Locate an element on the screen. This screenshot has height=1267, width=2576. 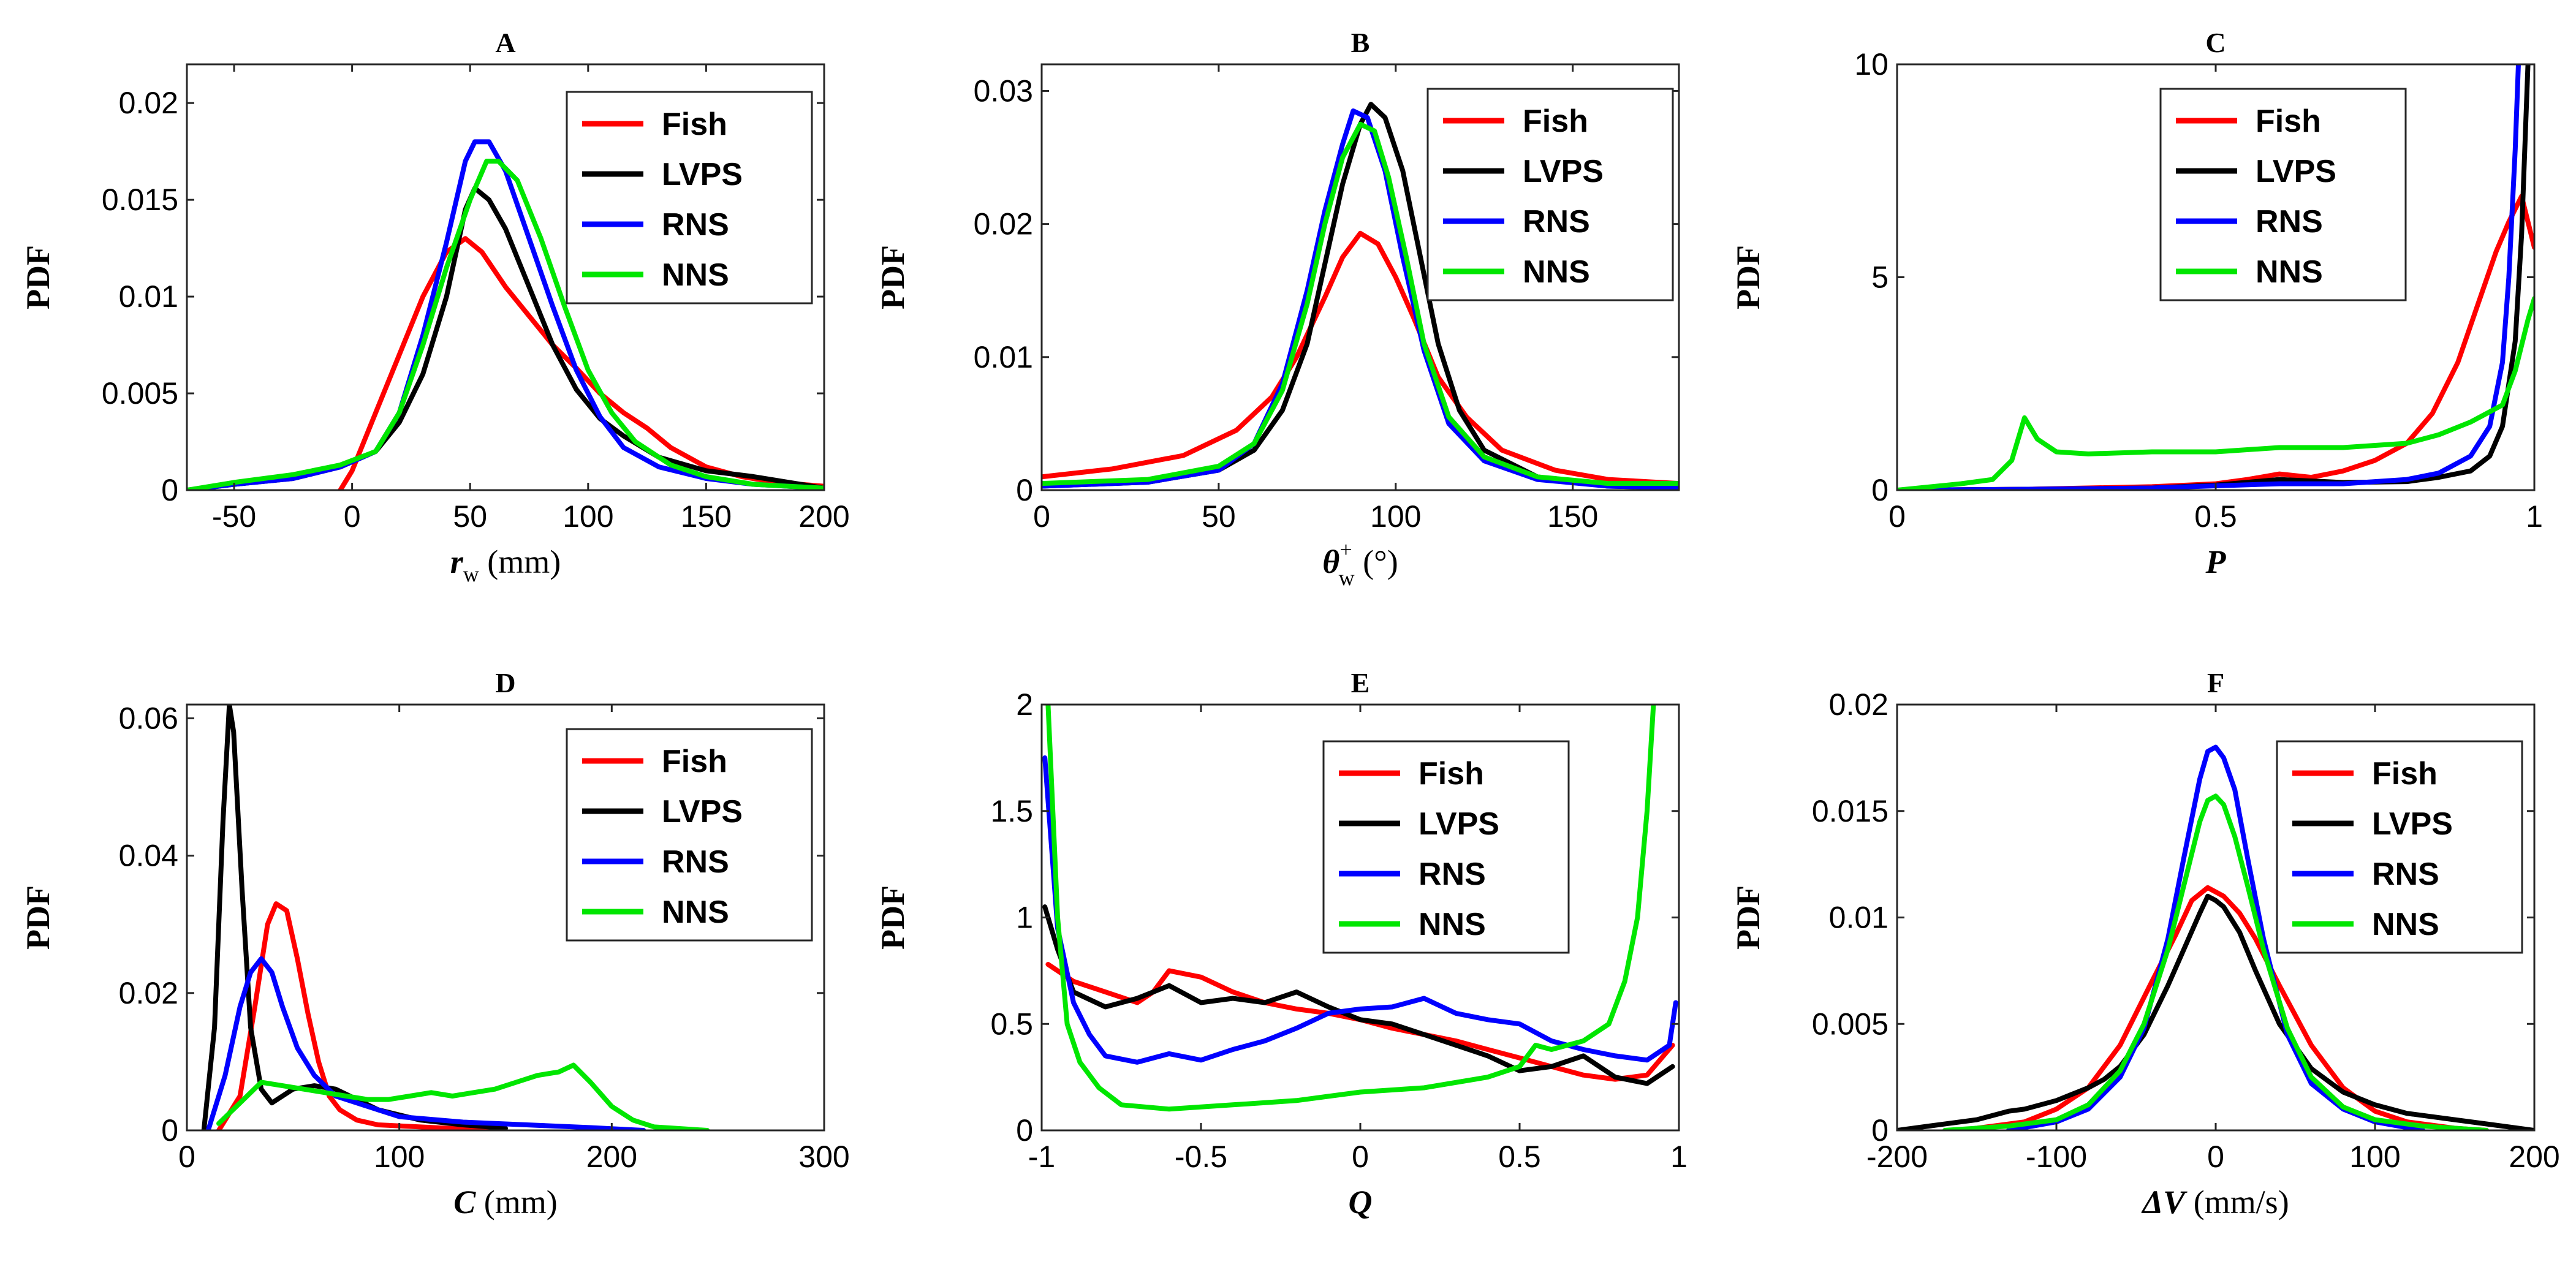
y-tick-label: 0.06 is located at coordinates (148, 718).